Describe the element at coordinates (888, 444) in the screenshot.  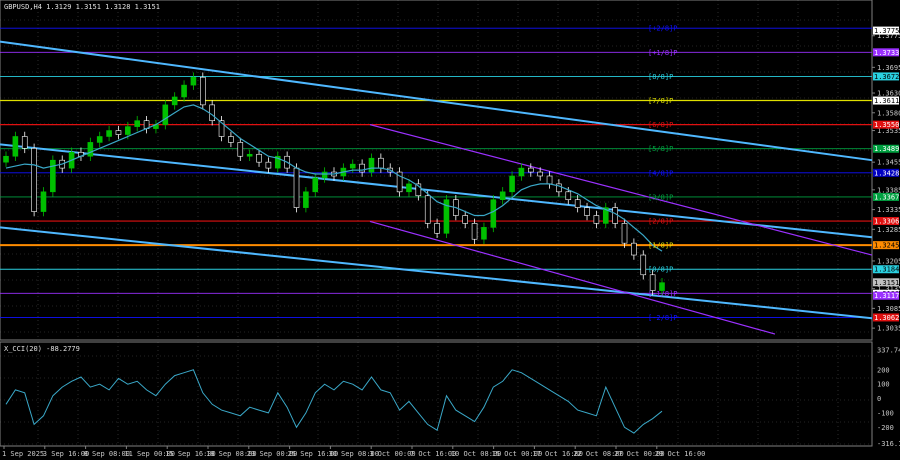
I see `cci-tick-label: -316.1279` at that location.